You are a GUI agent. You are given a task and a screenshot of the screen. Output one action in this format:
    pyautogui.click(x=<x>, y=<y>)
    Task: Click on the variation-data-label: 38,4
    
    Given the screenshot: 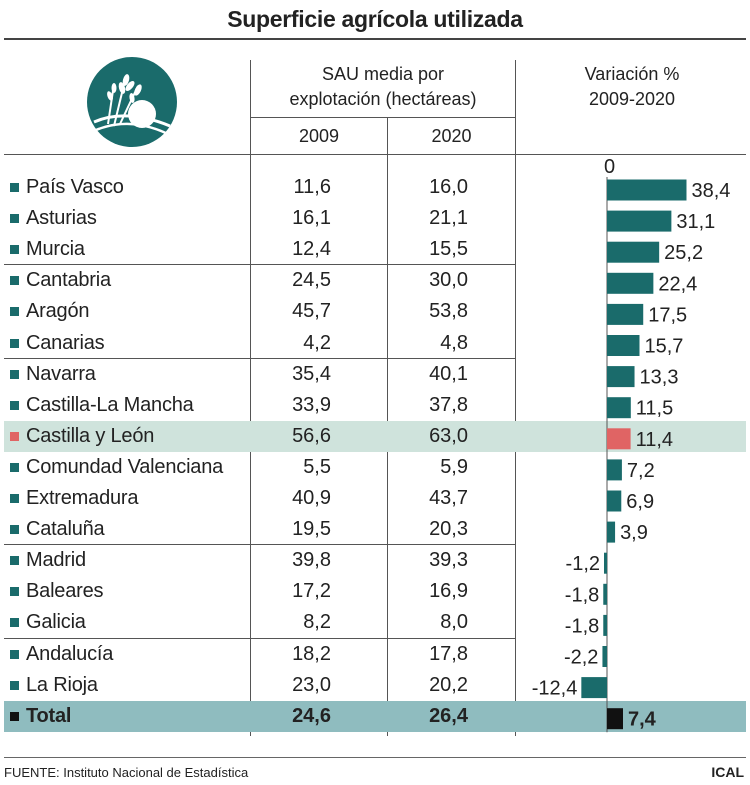 What is the action you would take?
    pyautogui.click(x=710, y=191)
    